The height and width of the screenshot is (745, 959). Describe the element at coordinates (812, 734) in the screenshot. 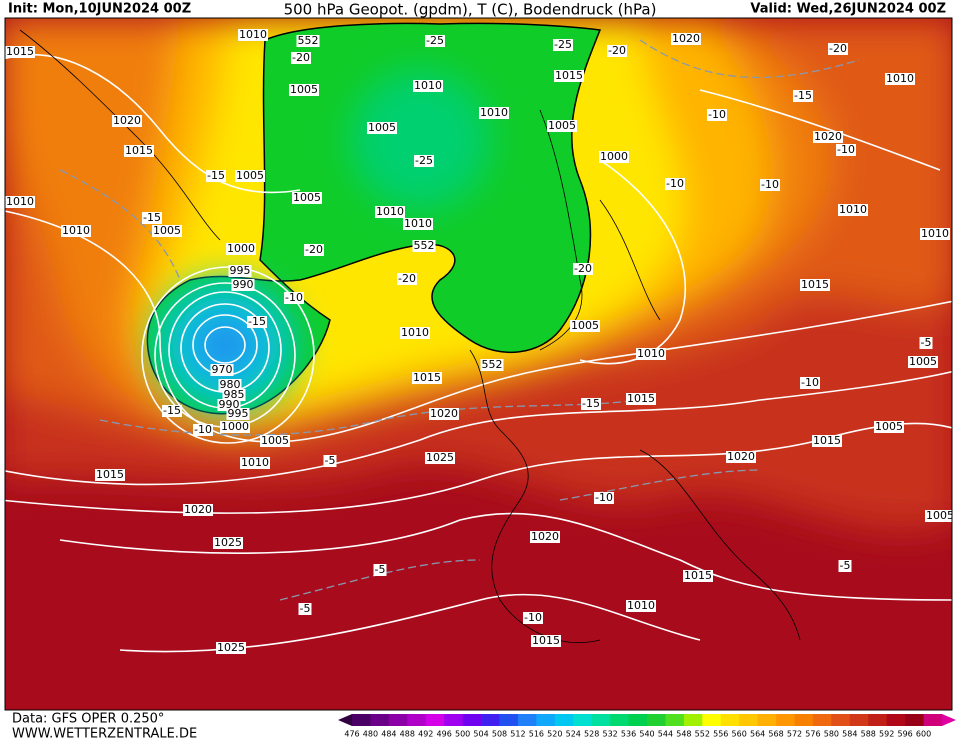

I see `colorbar-label: 576` at that location.